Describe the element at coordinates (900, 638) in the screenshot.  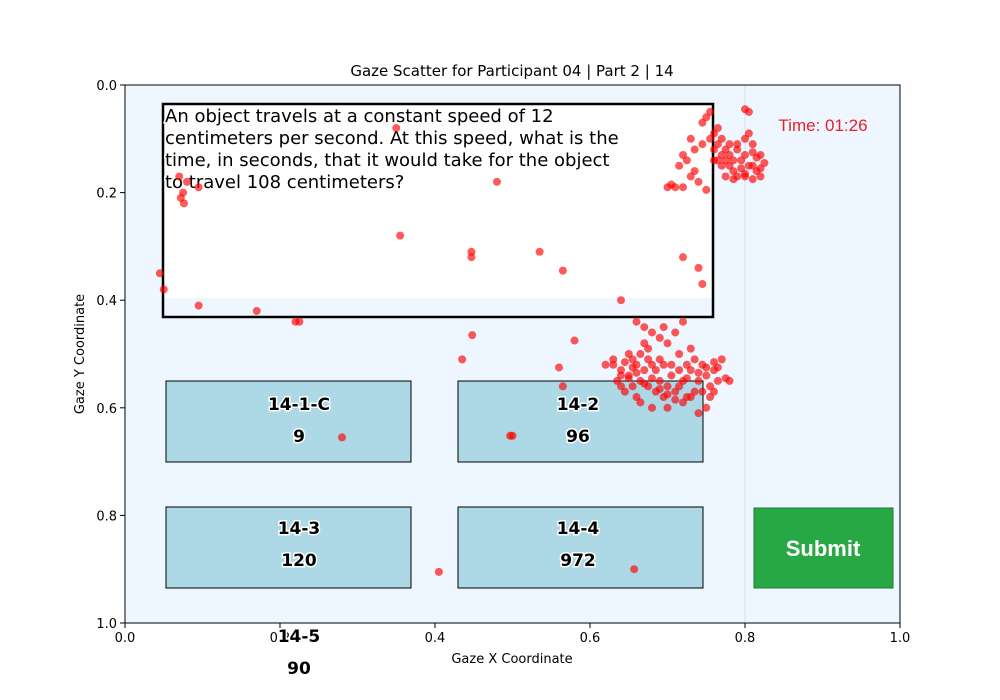
I see `x-tick-label: 1.0` at that location.